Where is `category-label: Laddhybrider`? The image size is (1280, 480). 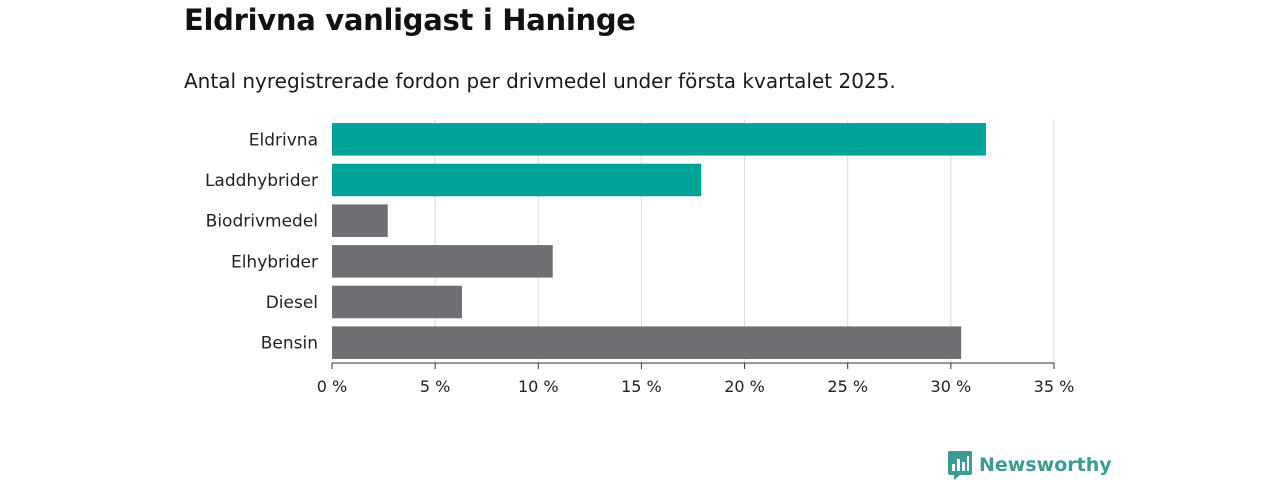
category-label: Laddhybrider is located at coordinates (261, 181).